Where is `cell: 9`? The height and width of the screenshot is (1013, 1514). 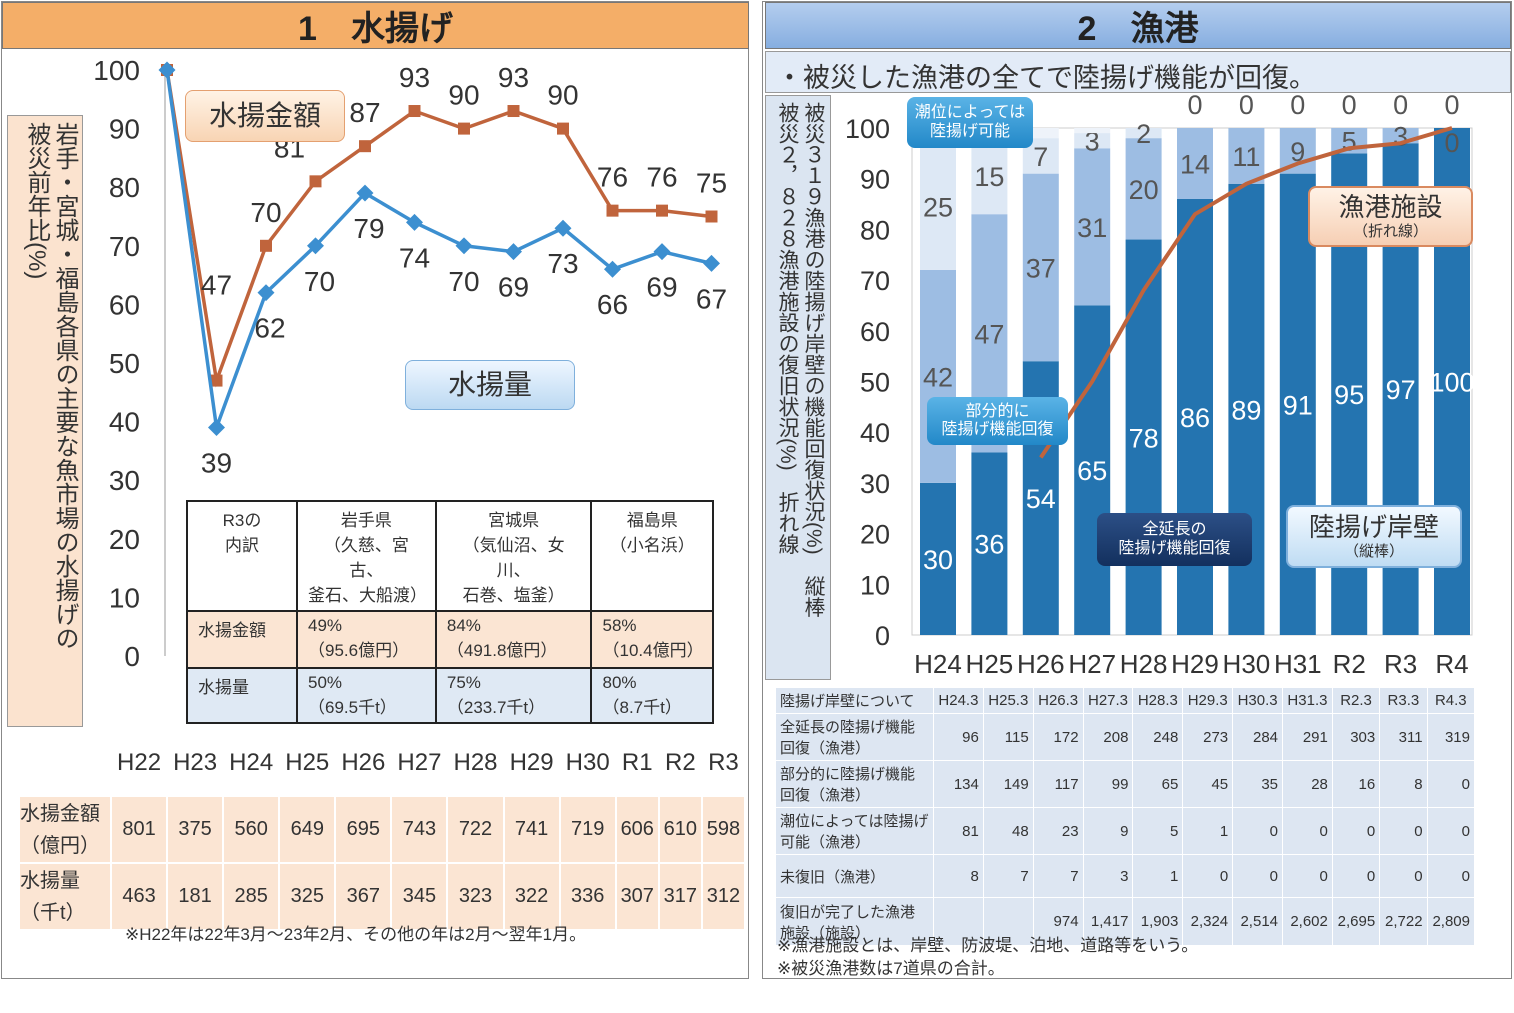
cell: 9 is located at coordinates (1108, 831).